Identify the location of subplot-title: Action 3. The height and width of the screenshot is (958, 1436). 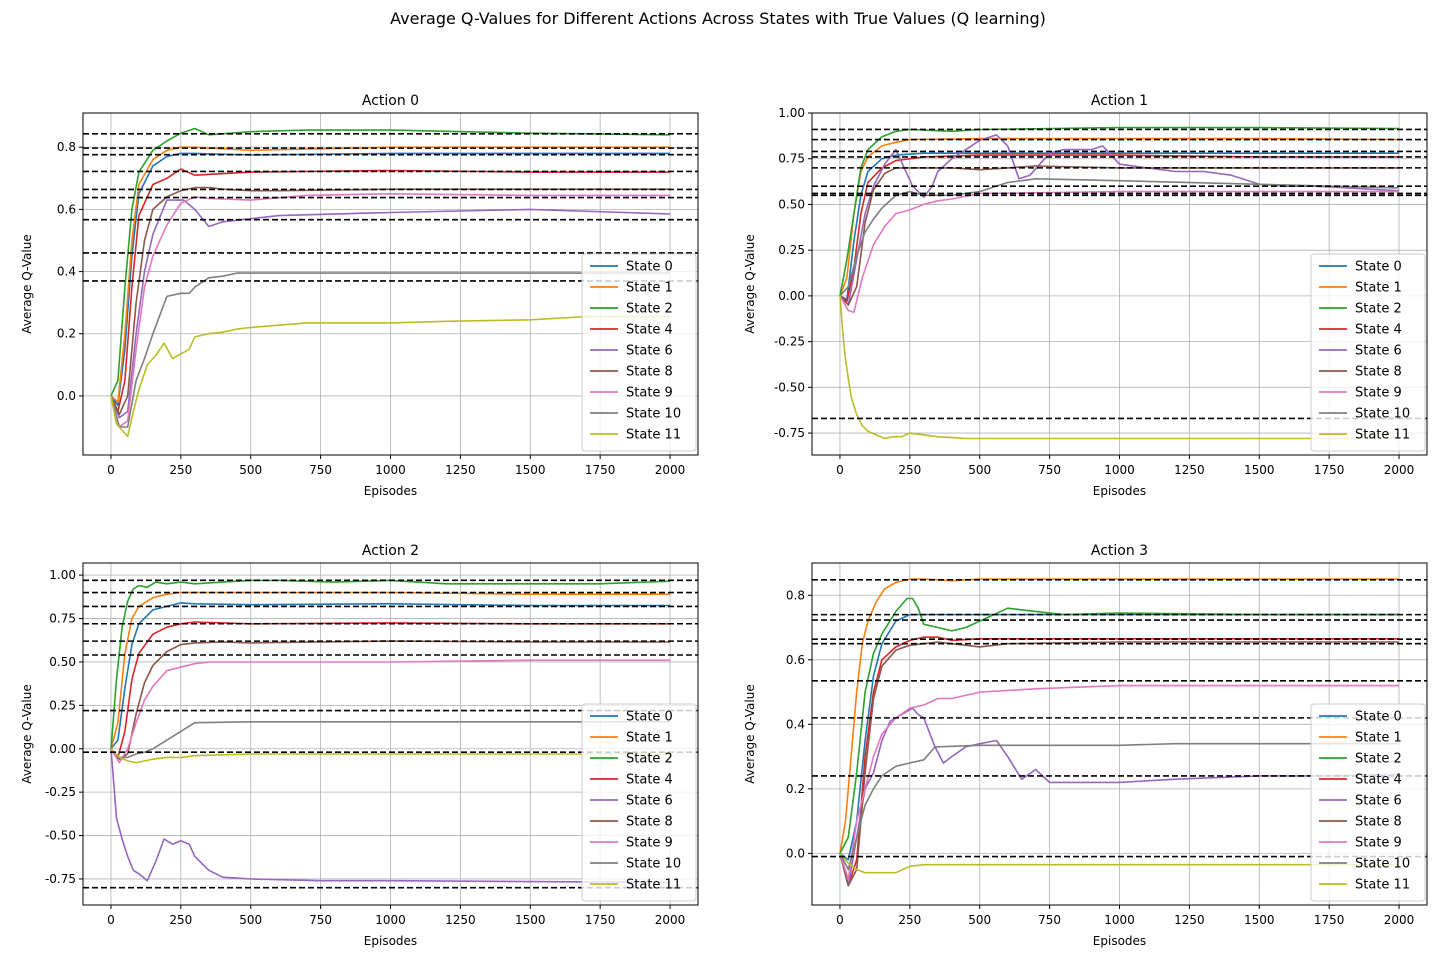
(1119, 551).